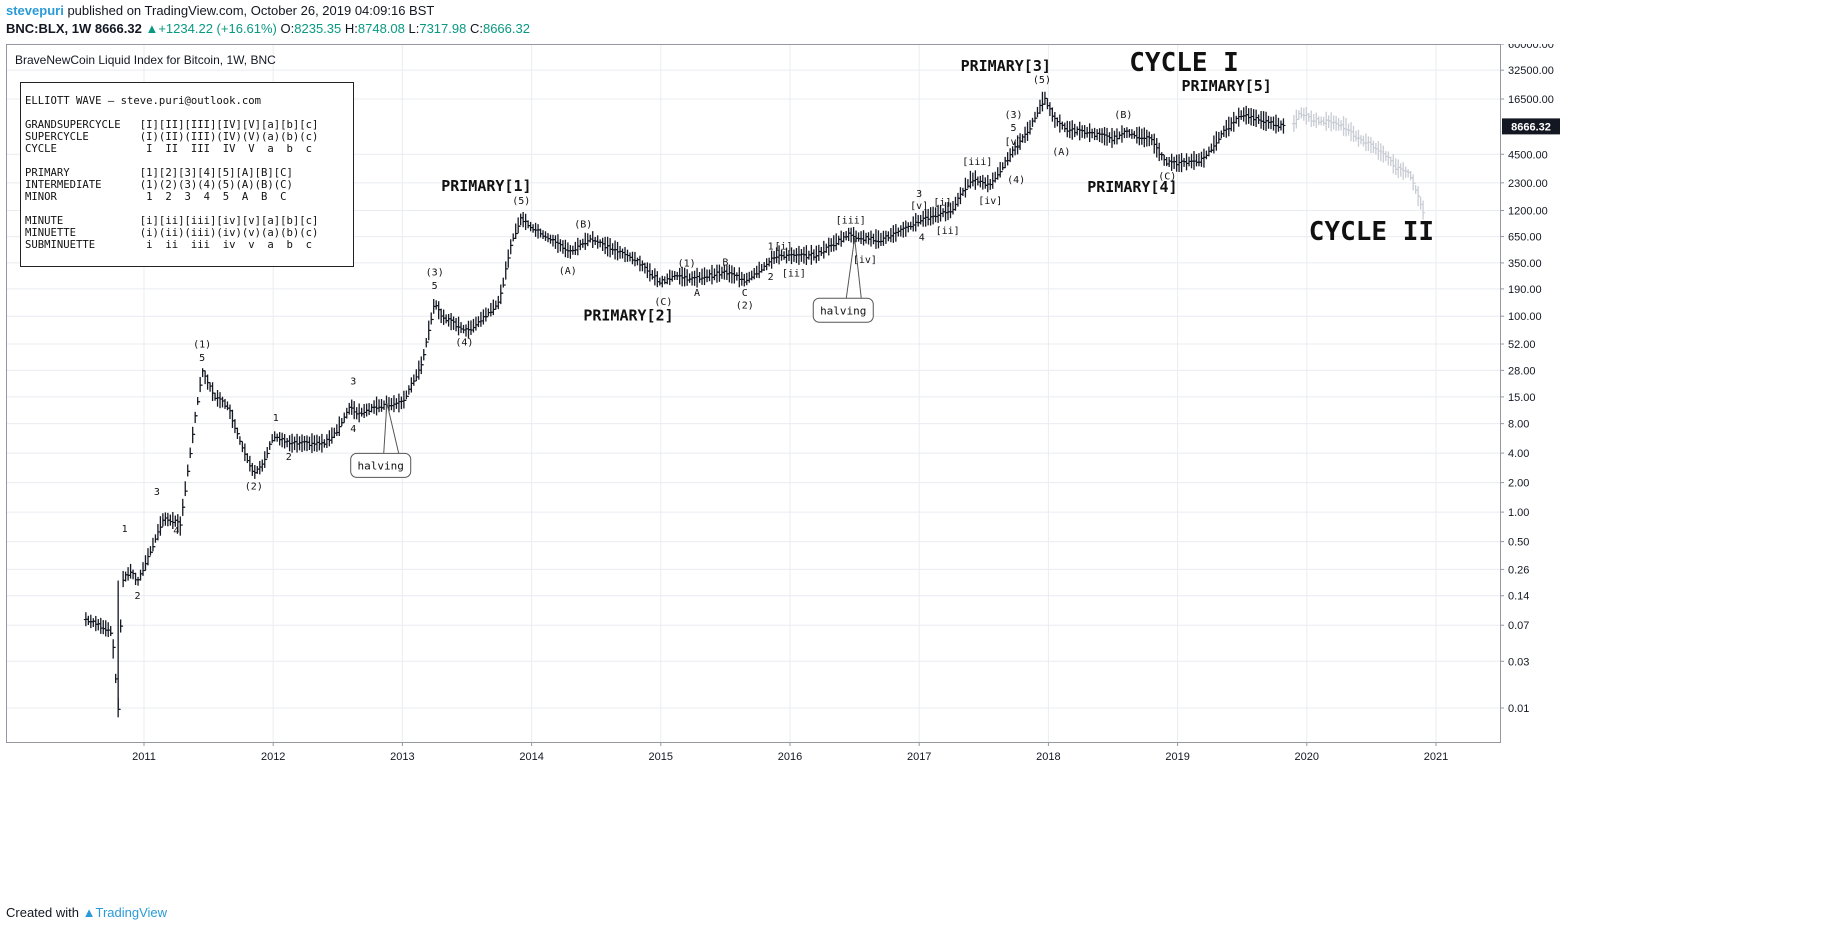  Describe the element at coordinates (1518, 543) in the screenshot. I see `y-tick-label: 0.50` at that location.